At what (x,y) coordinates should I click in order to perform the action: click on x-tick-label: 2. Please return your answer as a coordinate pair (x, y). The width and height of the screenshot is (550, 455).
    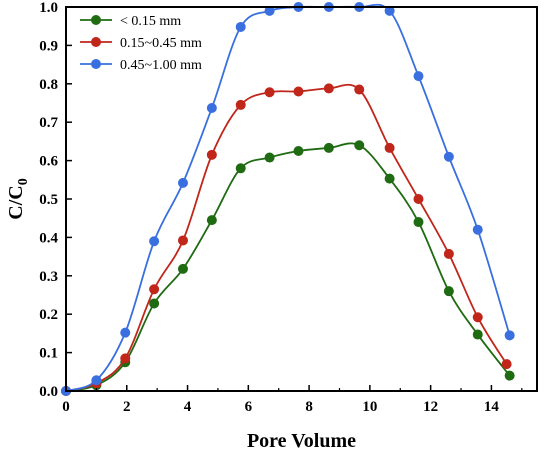
    Looking at the image, I should click on (127, 407).